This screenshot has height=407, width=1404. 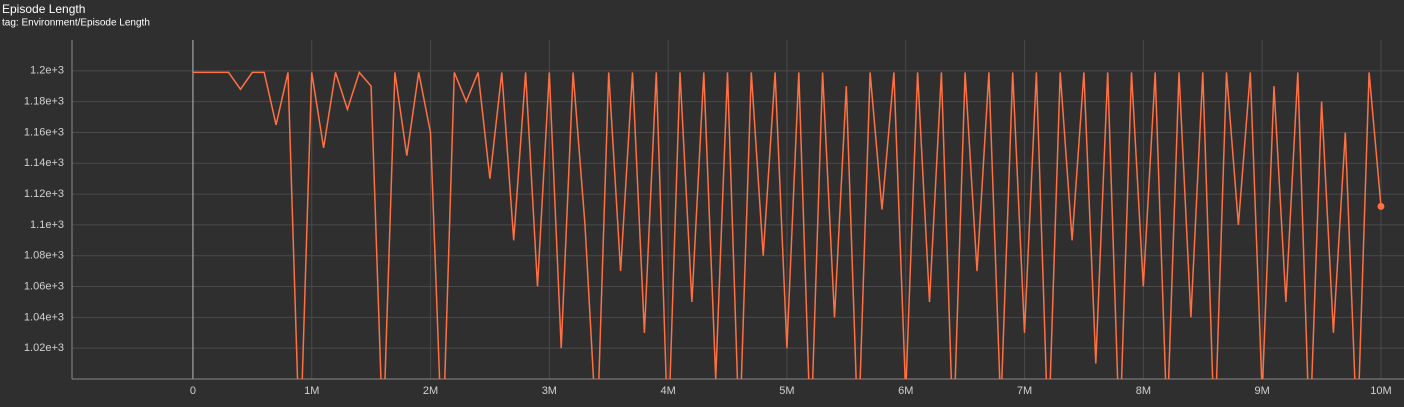 What do you see at coordinates (549, 391) in the screenshot?
I see `x-tick-label: 3M` at bounding box center [549, 391].